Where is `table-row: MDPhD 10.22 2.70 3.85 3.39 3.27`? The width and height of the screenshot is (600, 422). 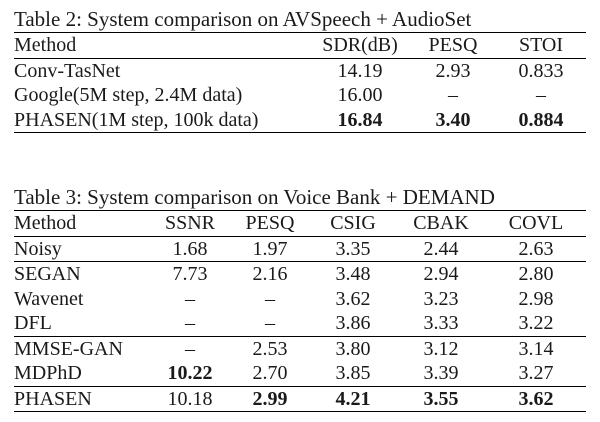 table-row: MDPhD 10.22 2.70 3.85 3.39 3.27 is located at coordinates (300, 373).